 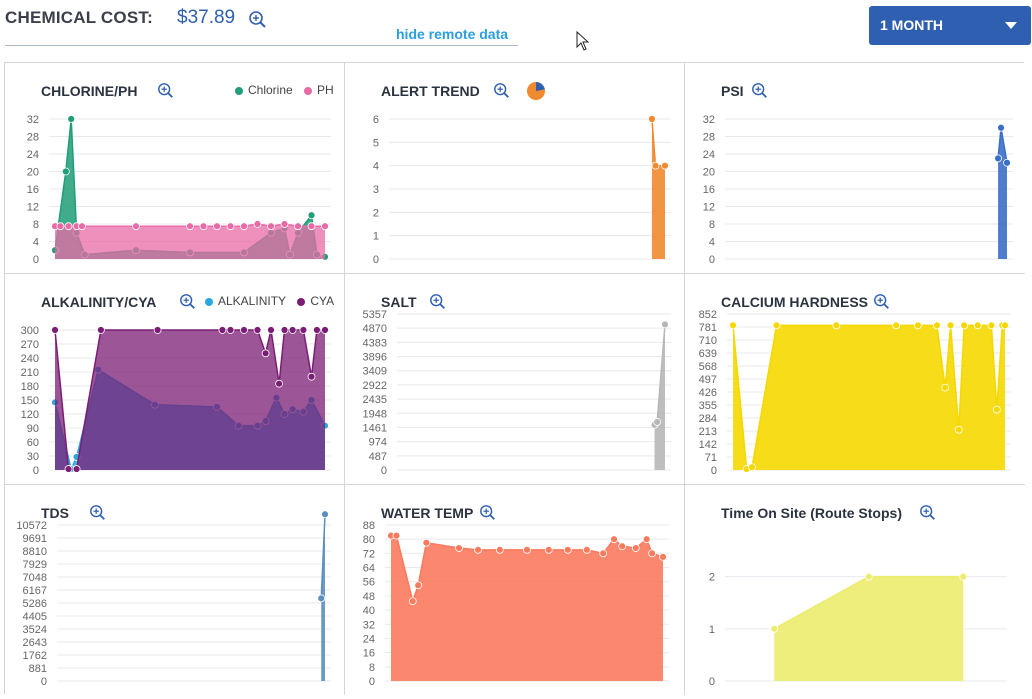 What do you see at coordinates (245, 301) in the screenshot?
I see `legend-item-alkalinity: ALKALINITY` at bounding box center [245, 301].